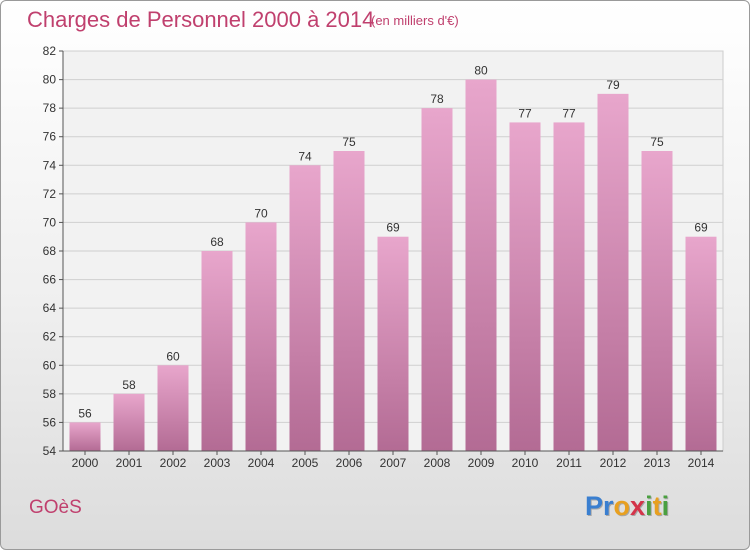 The width and height of the screenshot is (750, 550). What do you see at coordinates (305, 308) in the screenshot?
I see `bar-2005` at bounding box center [305, 308].